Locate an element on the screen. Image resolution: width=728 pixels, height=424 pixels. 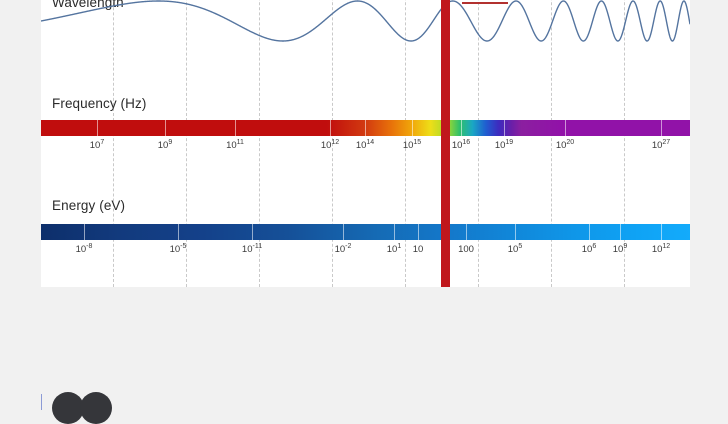
energy-spectrum-bar is located at coordinates (365, 232).